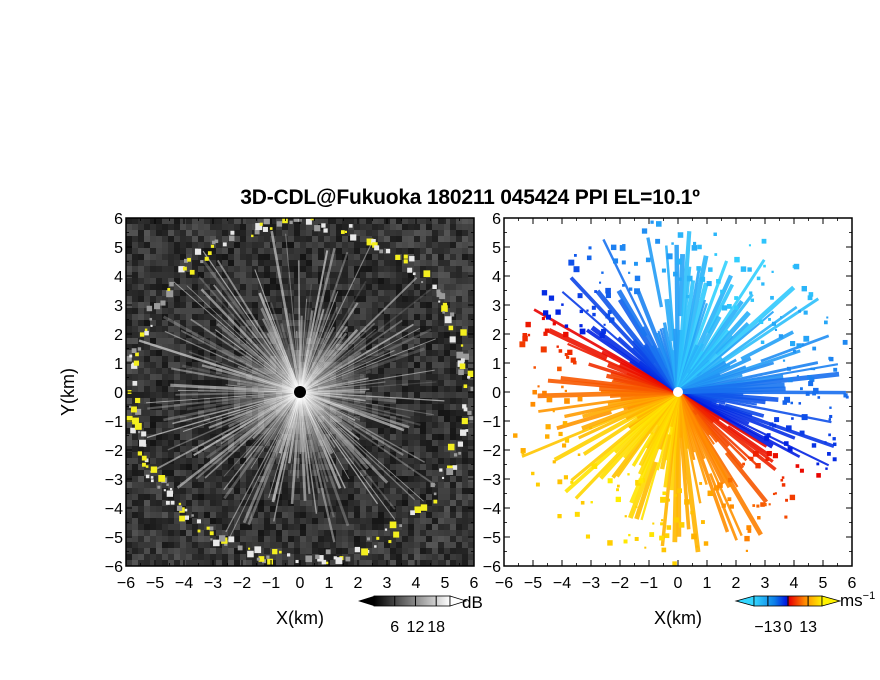 The width and height of the screenshot is (880, 680). What do you see at coordinates (869, 596) in the screenshot?
I see `velocity-colorbar-unit-exponent: −1` at bounding box center [869, 596].